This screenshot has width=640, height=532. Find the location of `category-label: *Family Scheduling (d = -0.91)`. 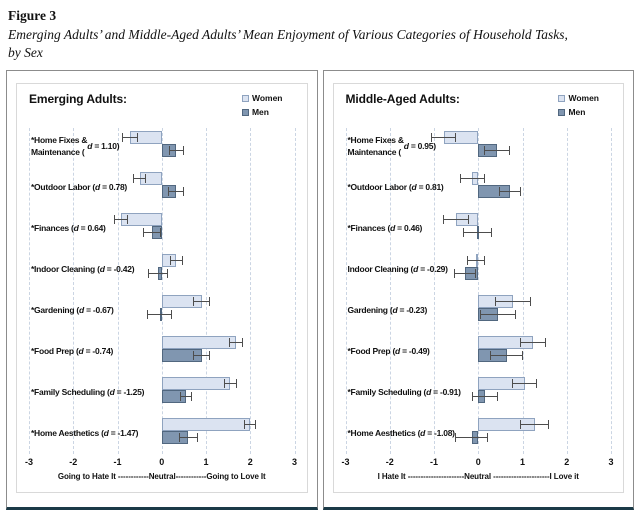

category-label: *Family Scheduling (d = -0.91) is located at coordinates (404, 391).